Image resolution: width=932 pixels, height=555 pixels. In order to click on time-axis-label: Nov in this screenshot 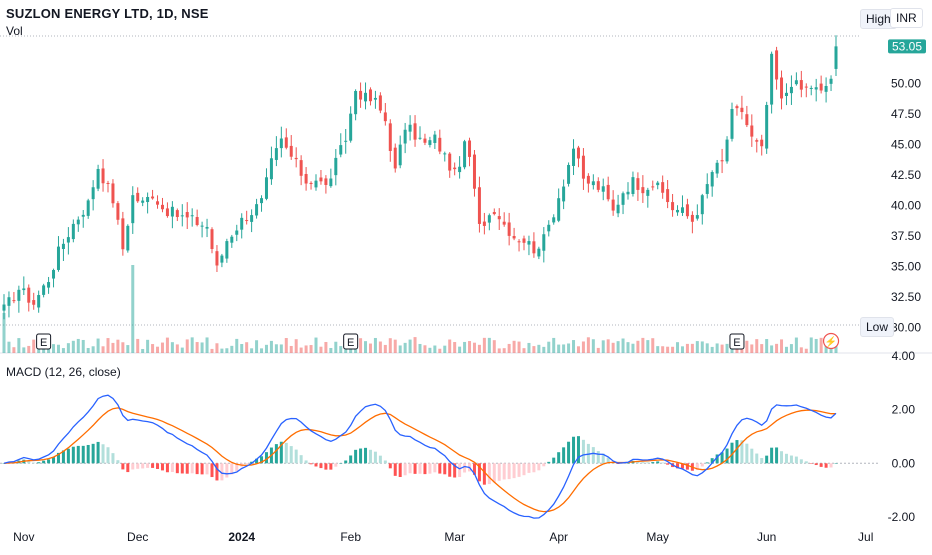, I will do `click(23, 537)`.